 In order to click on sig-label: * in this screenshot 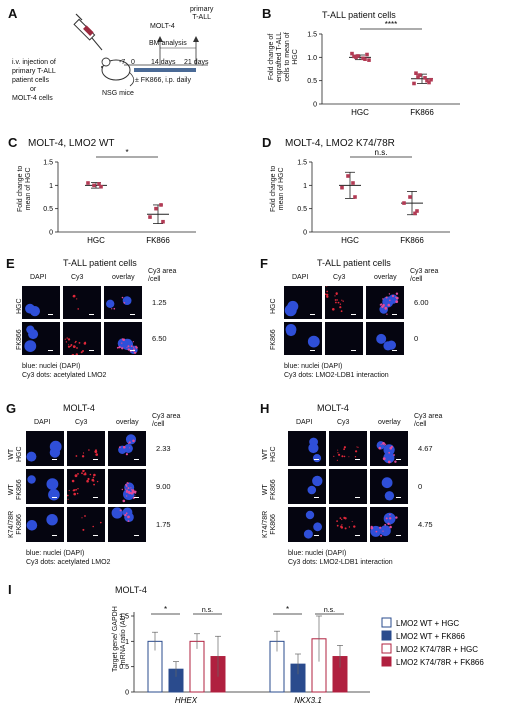, I will do `click(287, 609)`.